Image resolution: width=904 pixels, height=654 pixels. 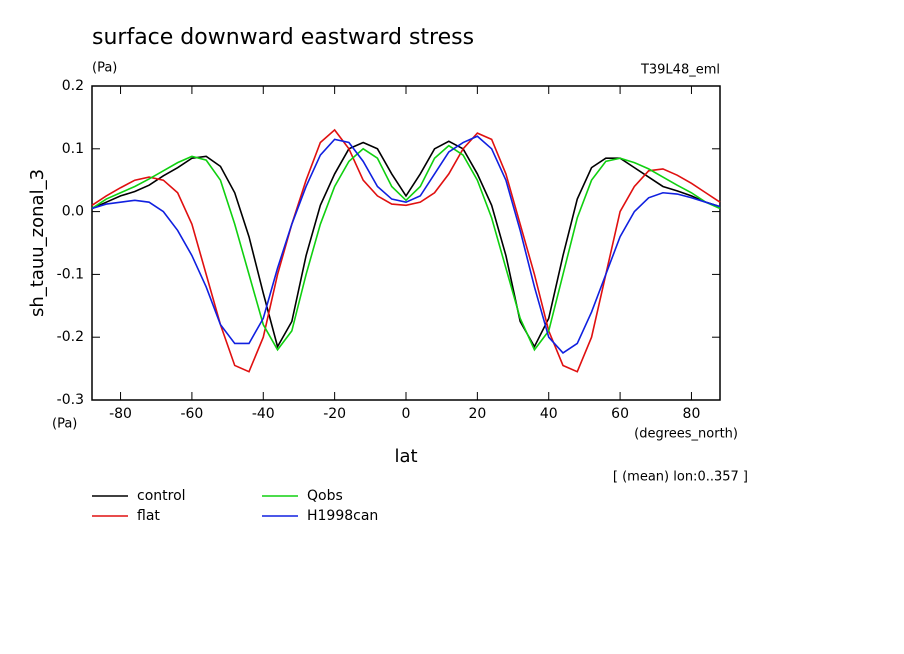 What do you see at coordinates (405, 456) in the screenshot?
I see `x-axis-label: lat` at bounding box center [405, 456].